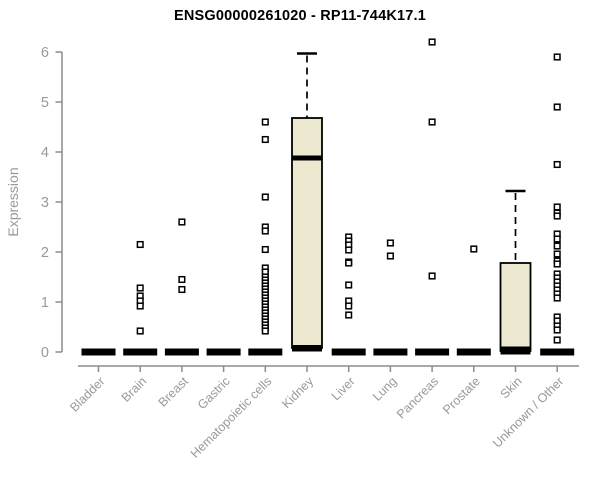 The height and width of the screenshot is (500, 600). What do you see at coordinates (511, 387) in the screenshot?
I see `x-category-label: Skin` at bounding box center [511, 387].